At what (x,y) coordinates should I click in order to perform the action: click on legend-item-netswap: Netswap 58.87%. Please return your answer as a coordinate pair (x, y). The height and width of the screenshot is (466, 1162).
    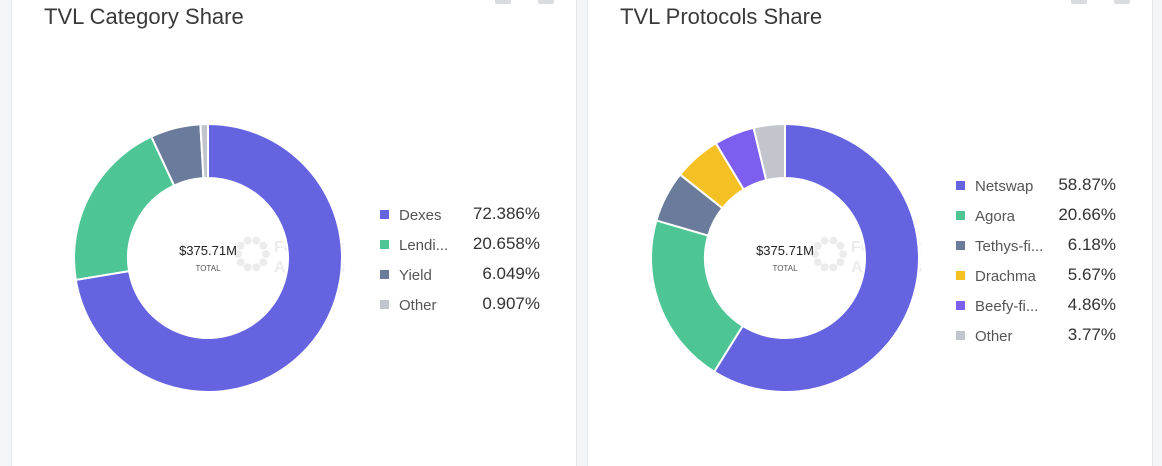
    Looking at the image, I should click on (1036, 185).